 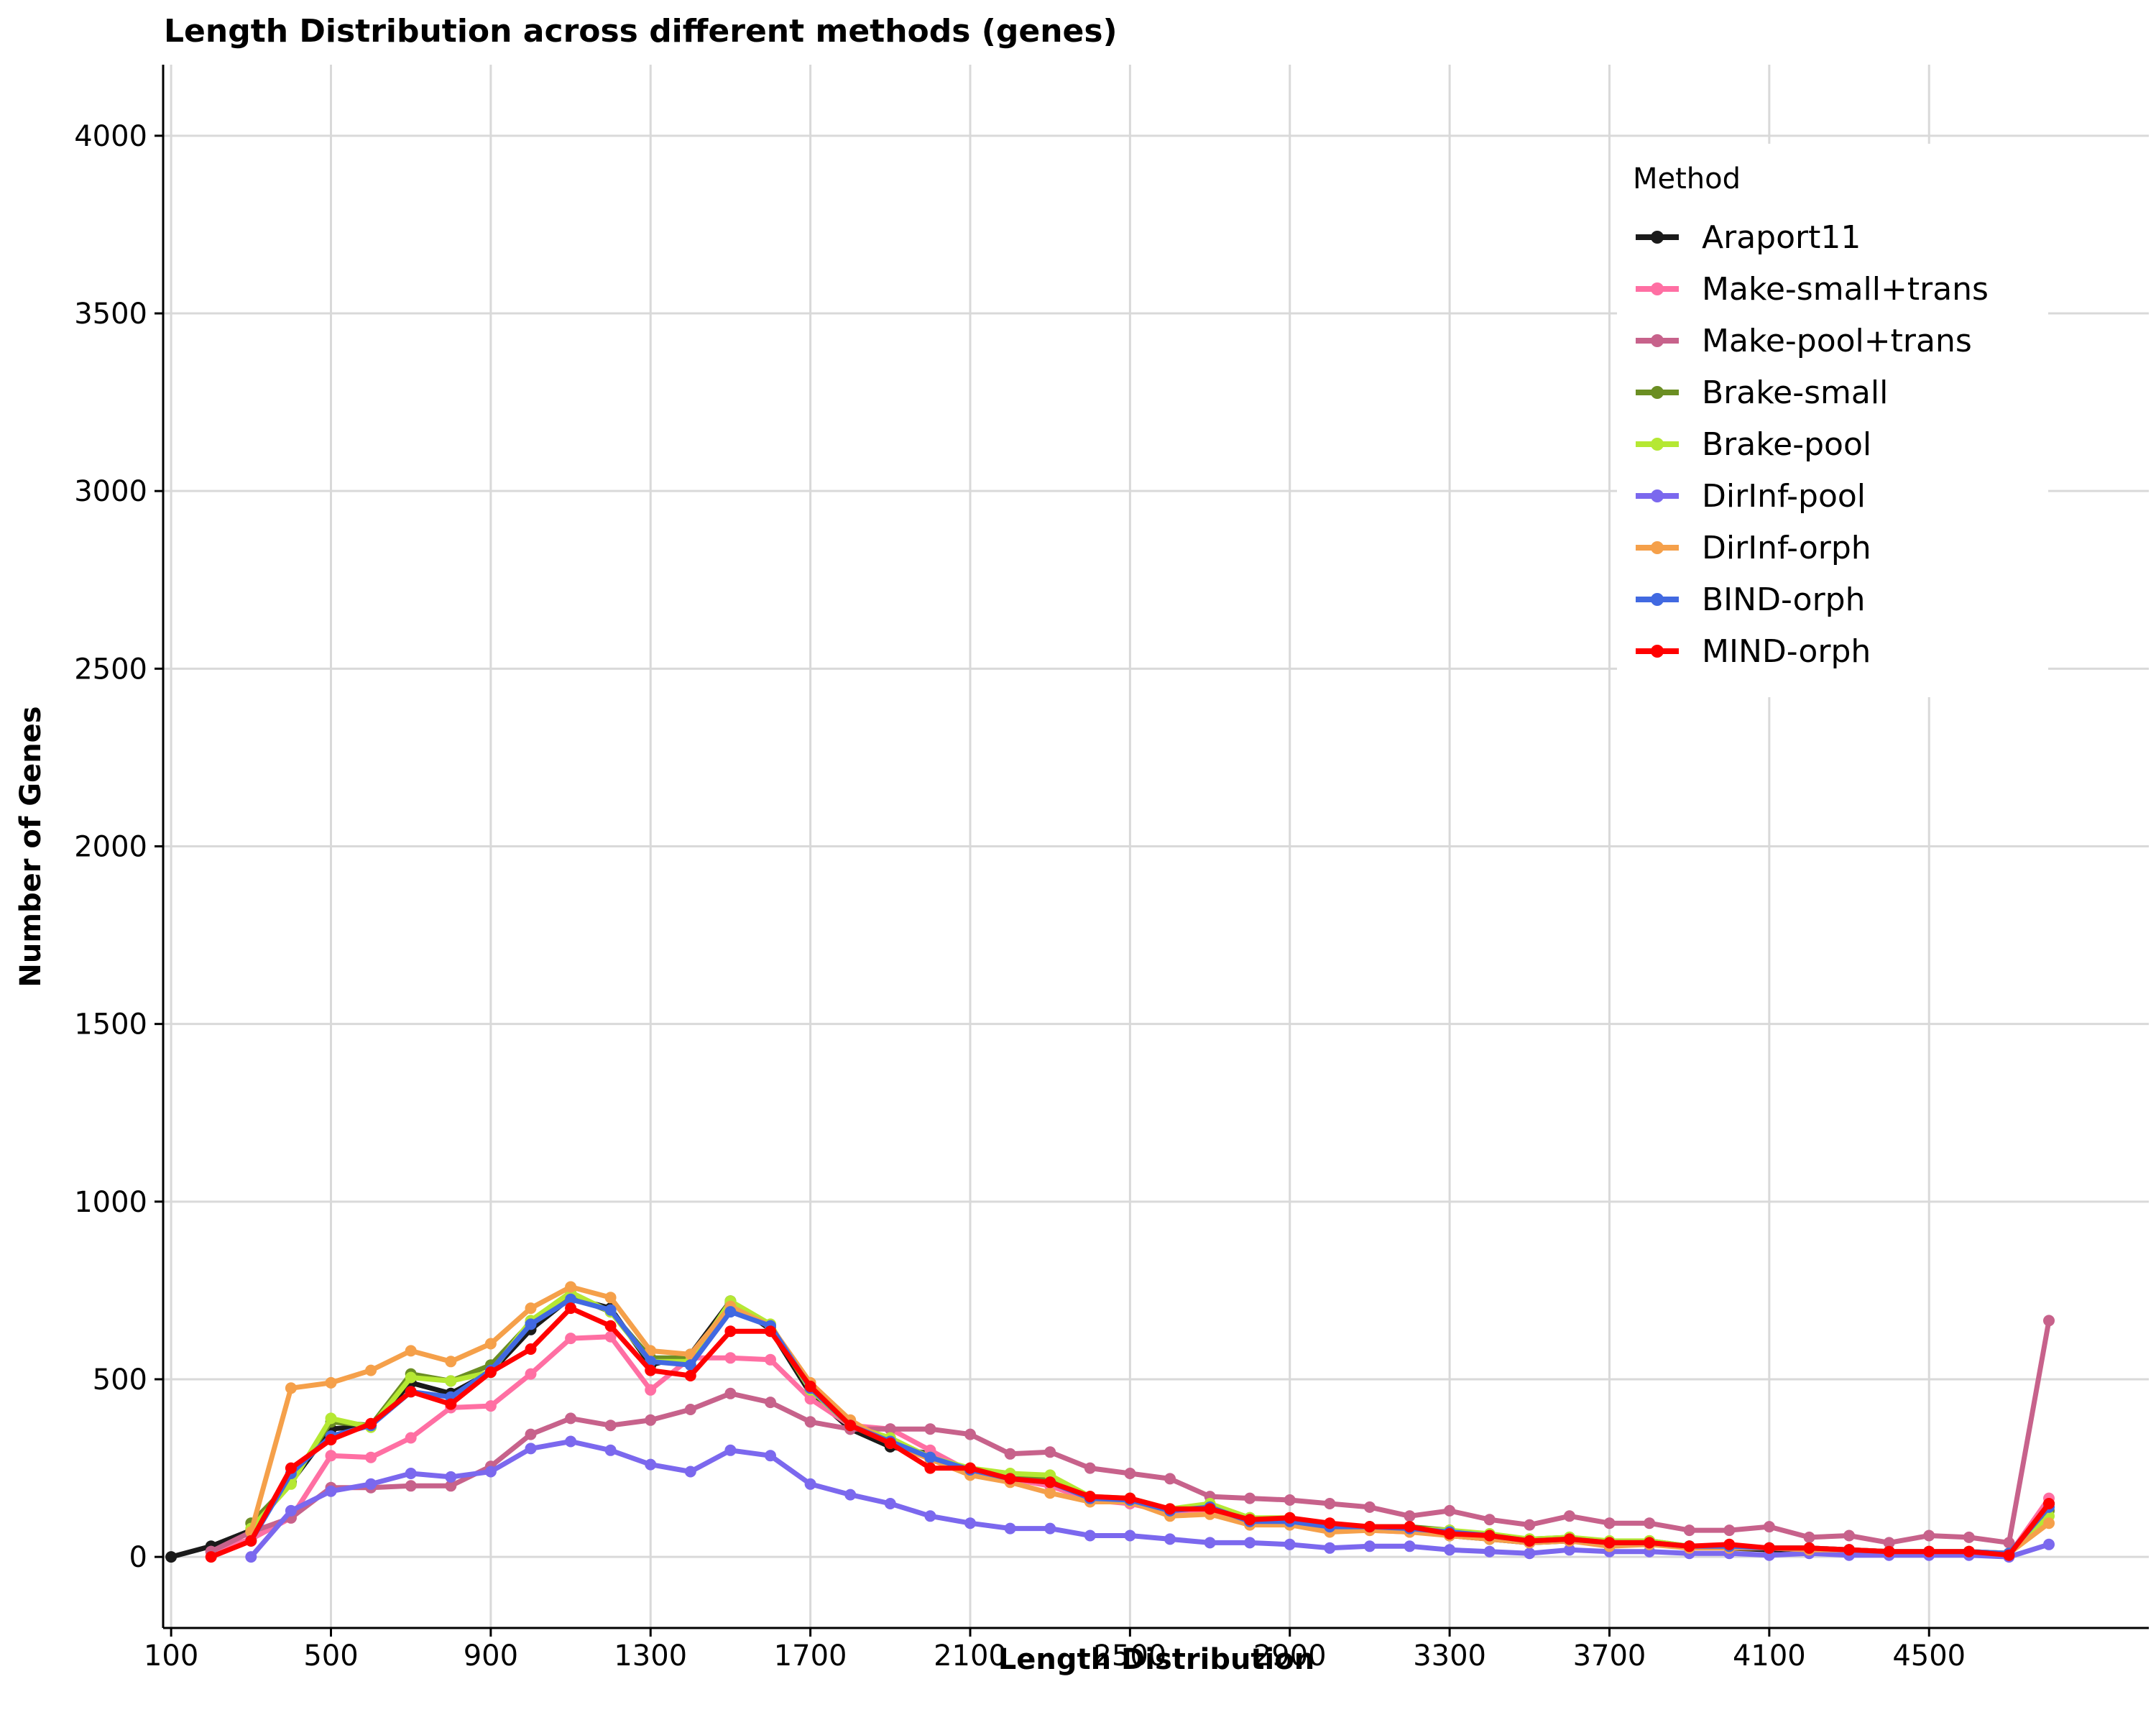 I want to click on series-bind-orph, so click(x=1150, y=1426).